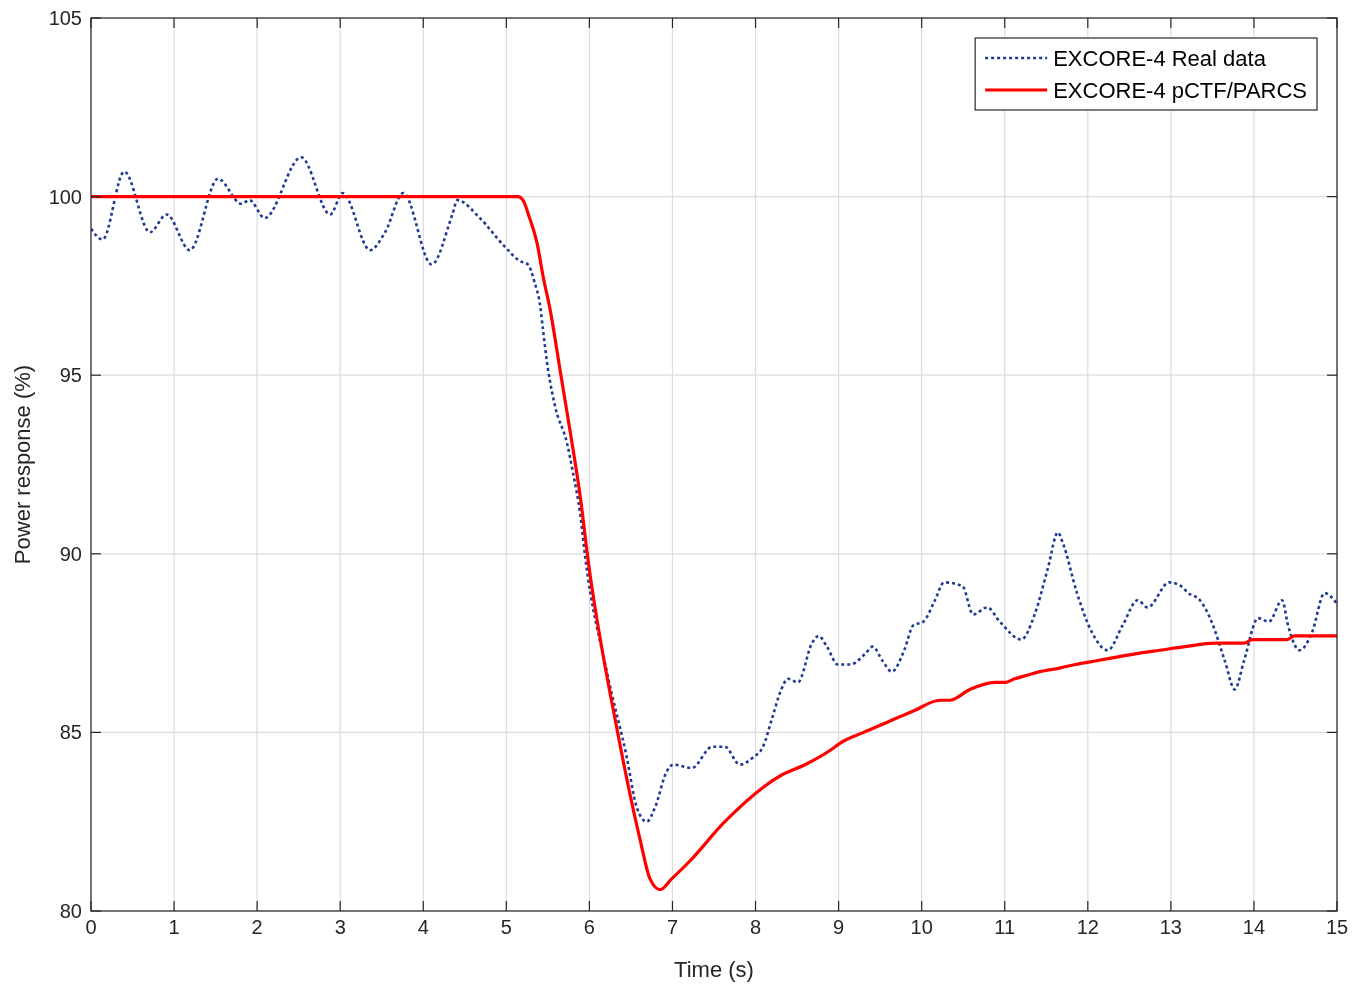  I want to click on x-tick-label: 3, so click(340, 927).